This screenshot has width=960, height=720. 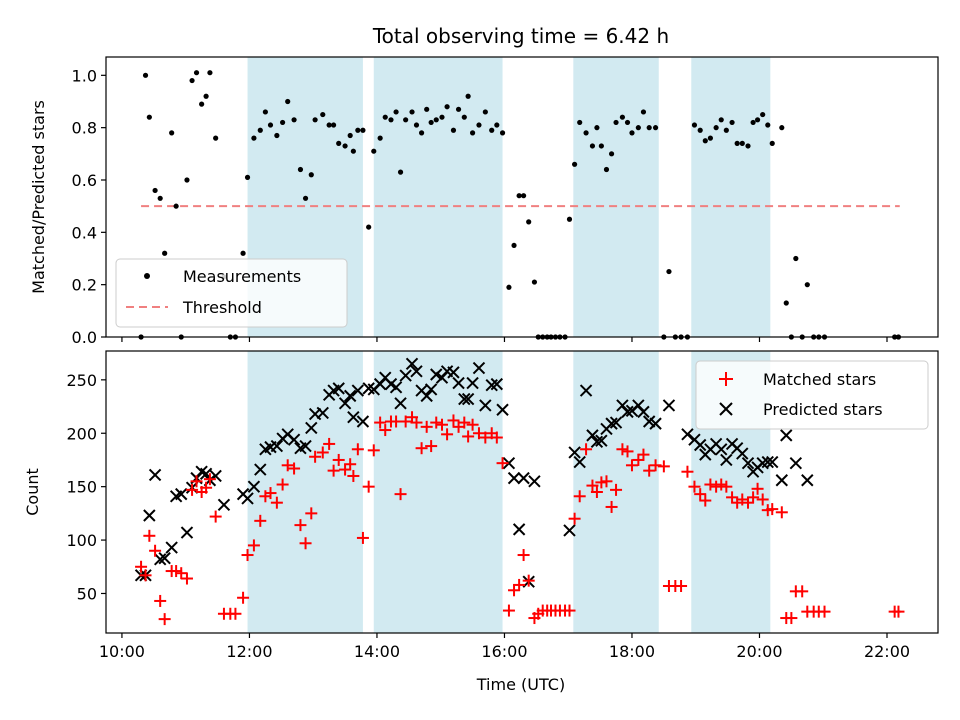 What do you see at coordinates (249, 651) in the screenshot?
I see `x-tick-label: 12:00` at bounding box center [249, 651].